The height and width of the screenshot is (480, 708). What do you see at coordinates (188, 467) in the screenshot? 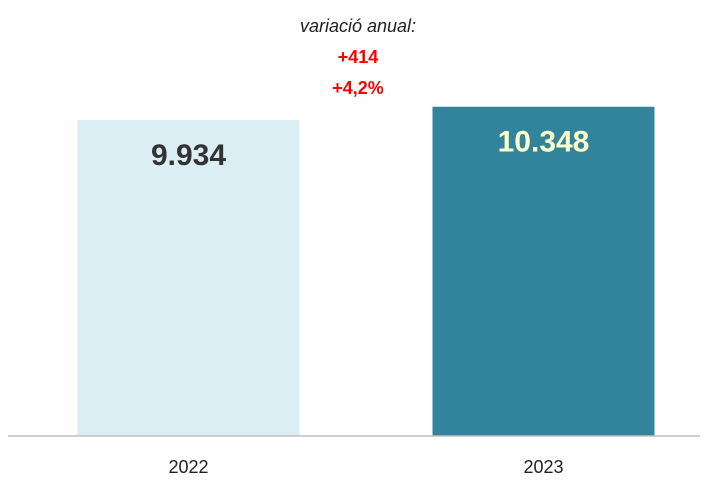
I see `x-tick-label: 2022` at bounding box center [188, 467].